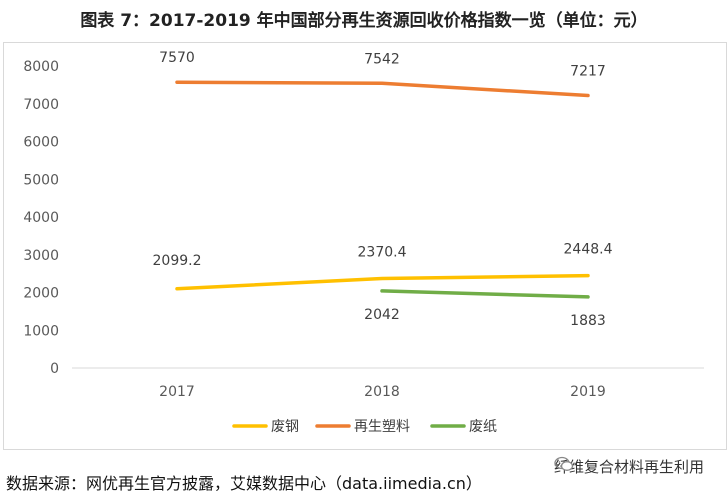 The height and width of the screenshot is (497, 728). What do you see at coordinates (41, 218) in the screenshot?
I see `y-tick-label: 4000` at bounding box center [41, 218].